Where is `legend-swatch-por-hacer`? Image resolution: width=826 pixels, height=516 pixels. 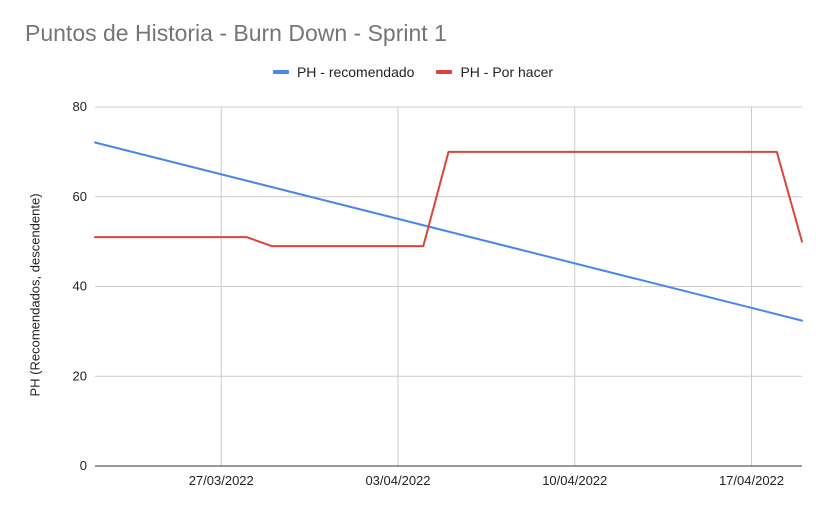 legend-swatch-por-hacer is located at coordinates (444, 72).